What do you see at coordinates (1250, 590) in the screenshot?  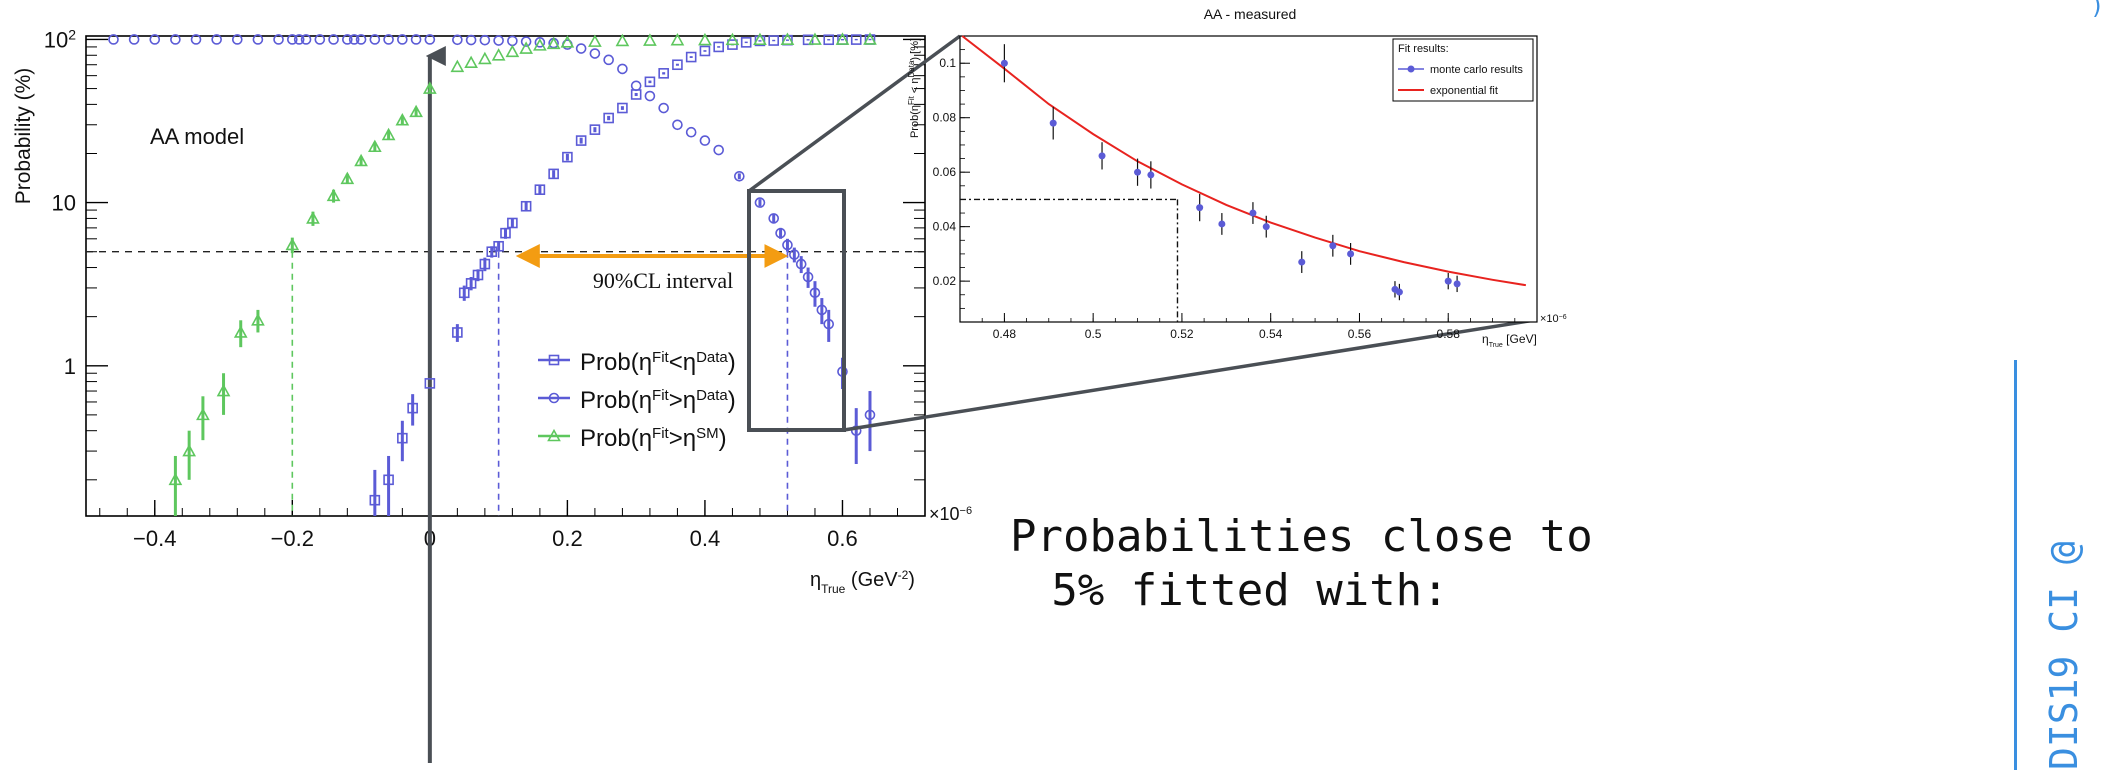 I see `caption-line-2: 5% fitted with:` at bounding box center [1250, 590].